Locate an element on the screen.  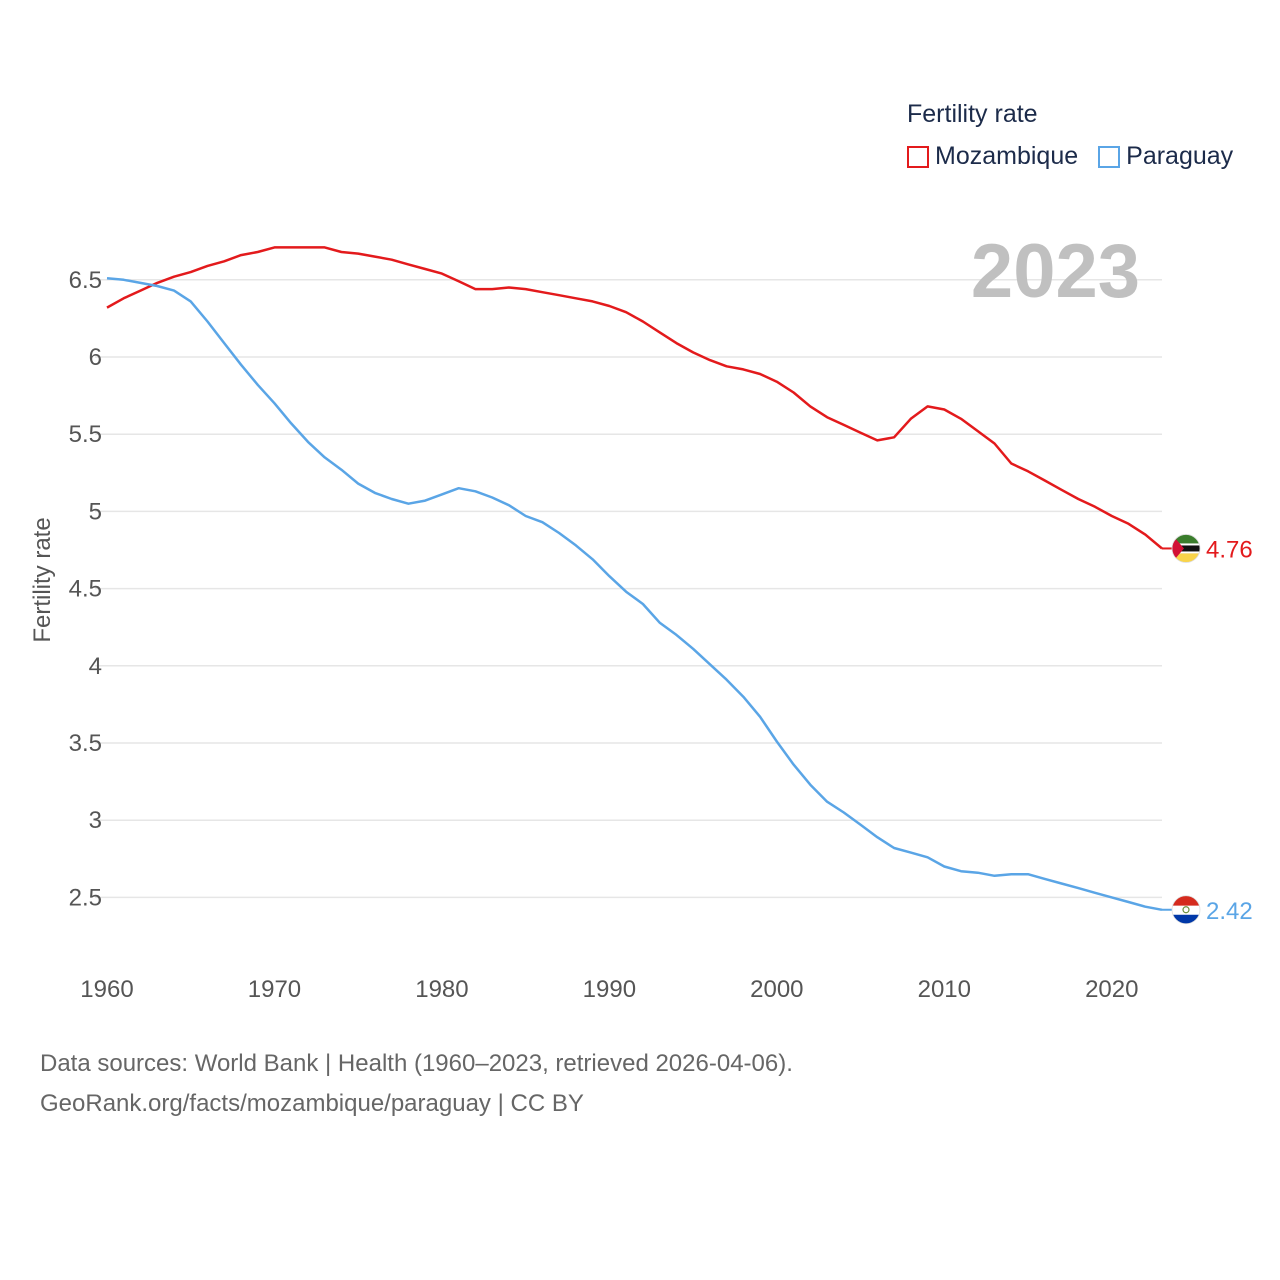
end-value-mozambique: 4.76 is located at coordinates (1229, 549).